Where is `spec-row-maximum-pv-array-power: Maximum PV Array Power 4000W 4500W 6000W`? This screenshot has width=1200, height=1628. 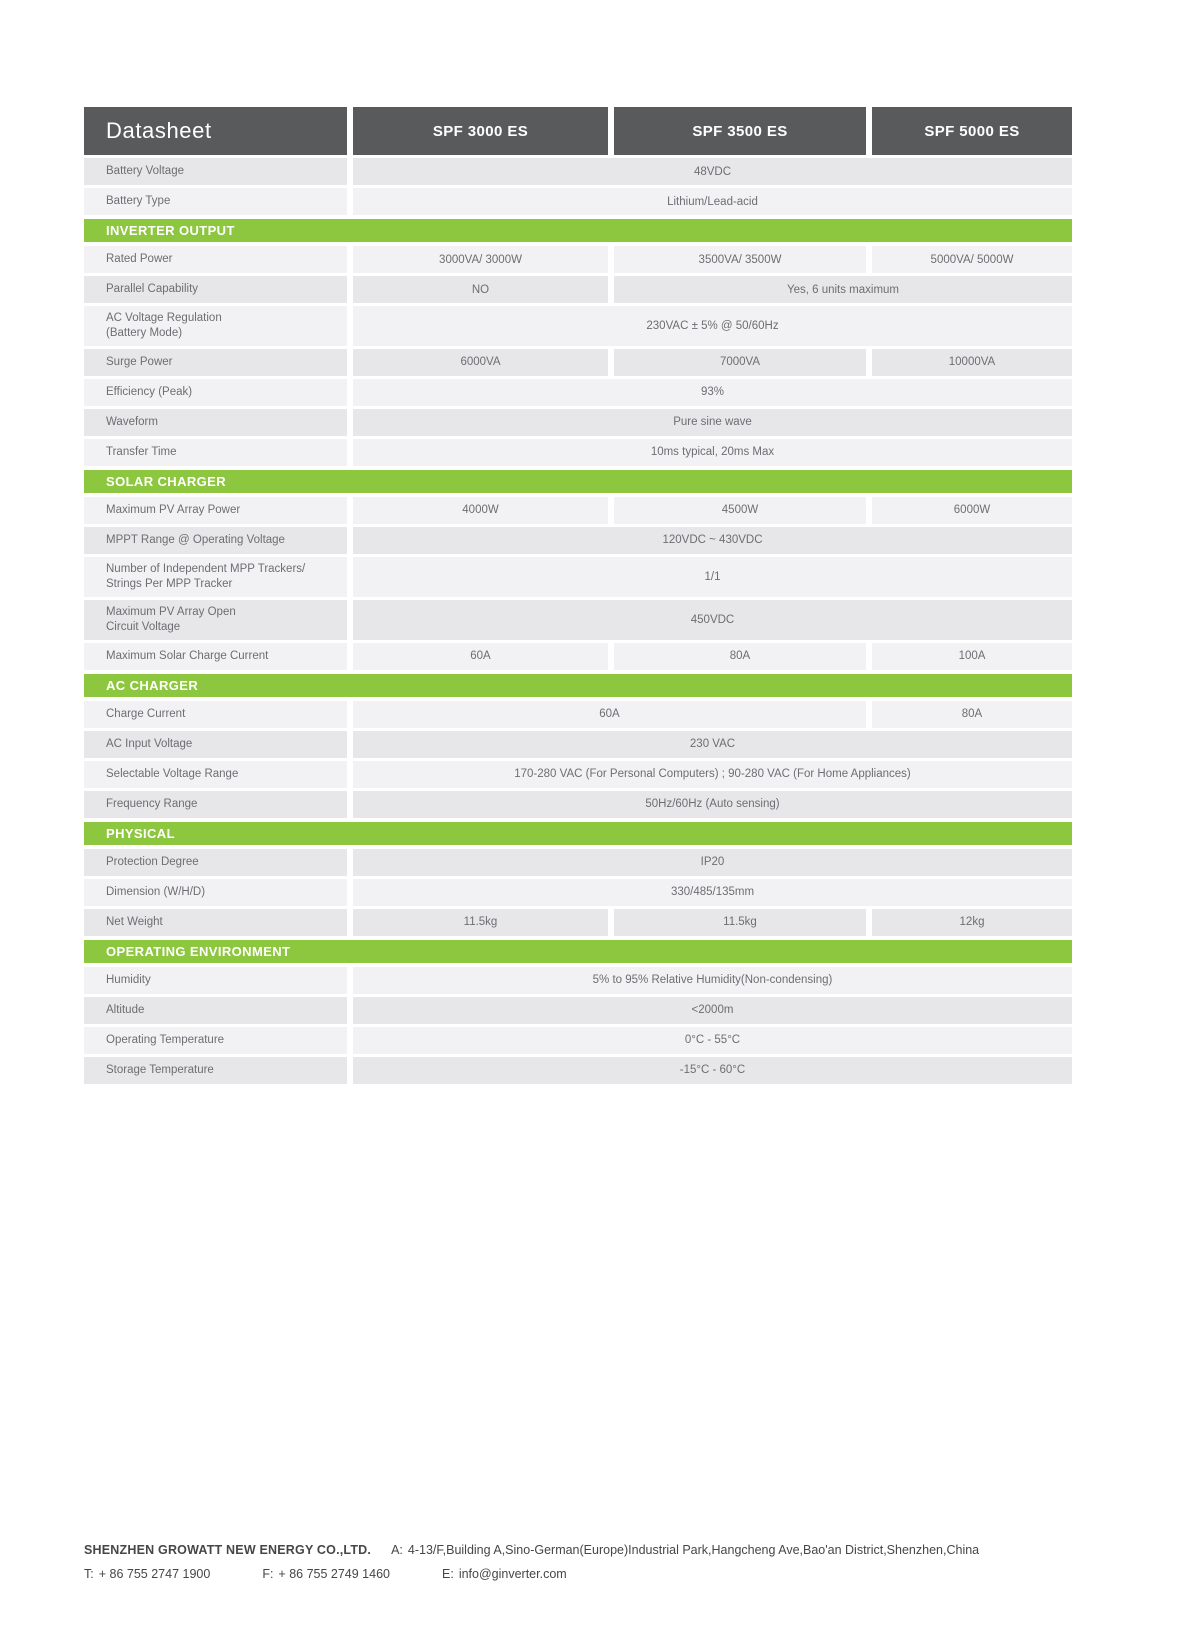
spec-row-maximum-pv-array-power: Maximum PV Array Power 4000W 4500W 6000W is located at coordinates (578, 510).